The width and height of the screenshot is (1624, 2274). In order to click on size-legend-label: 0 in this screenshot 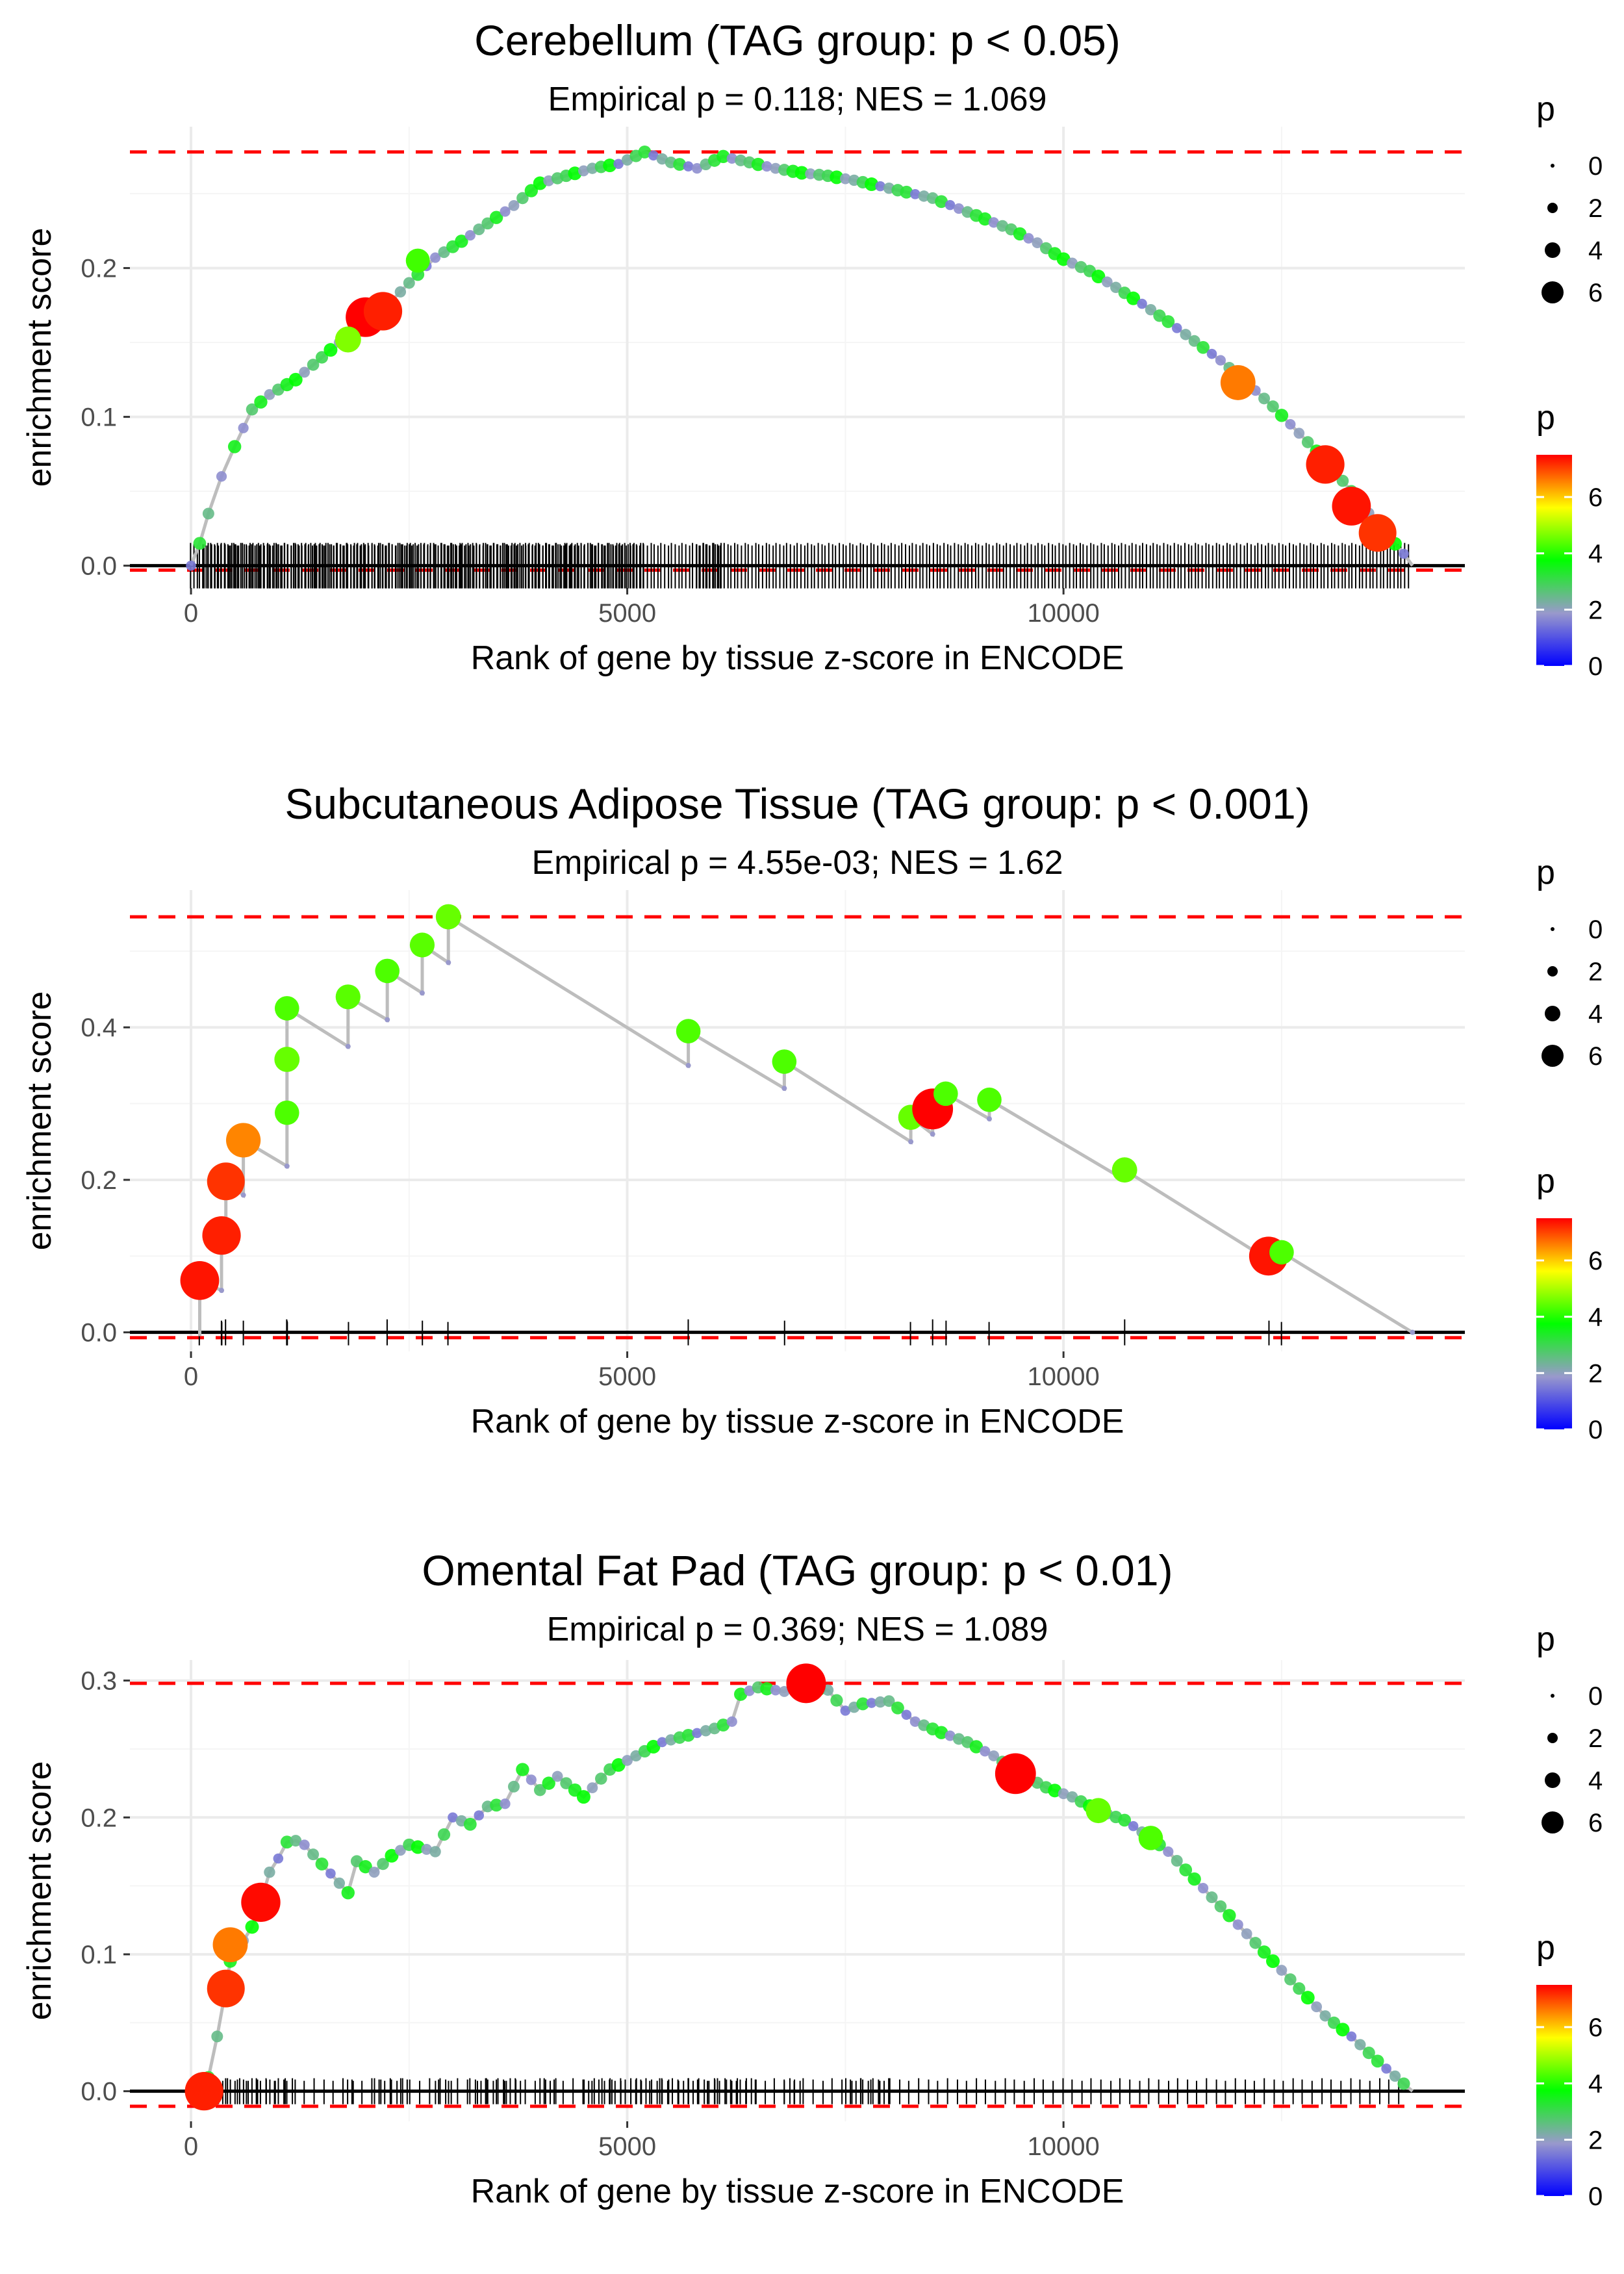, I will do `click(1595, 1696)`.